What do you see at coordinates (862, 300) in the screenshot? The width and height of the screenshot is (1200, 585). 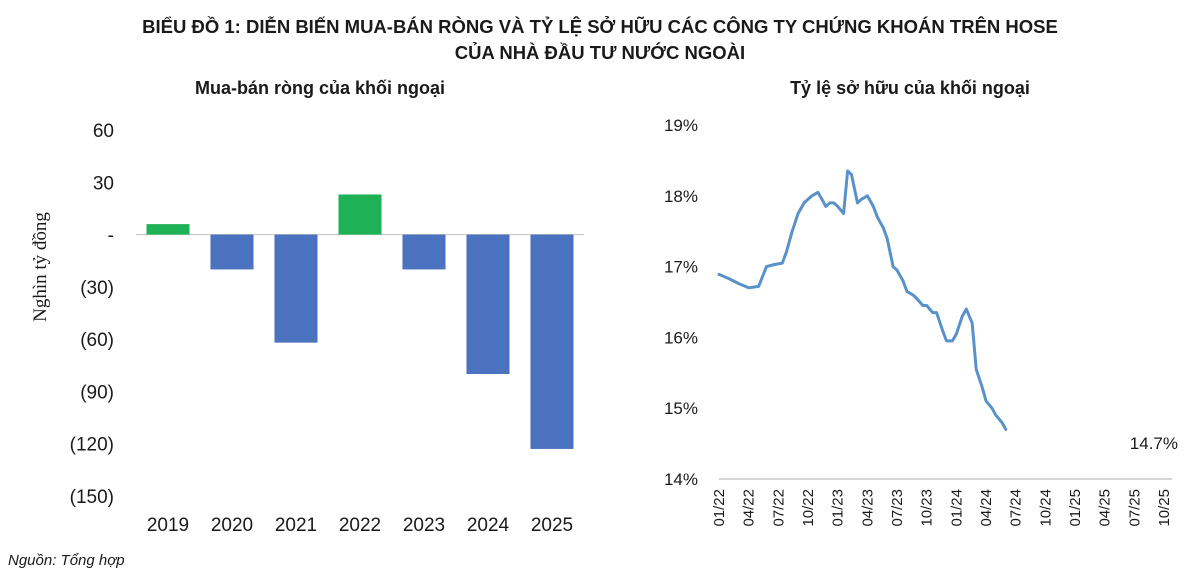 I see `ownership-series-line` at bounding box center [862, 300].